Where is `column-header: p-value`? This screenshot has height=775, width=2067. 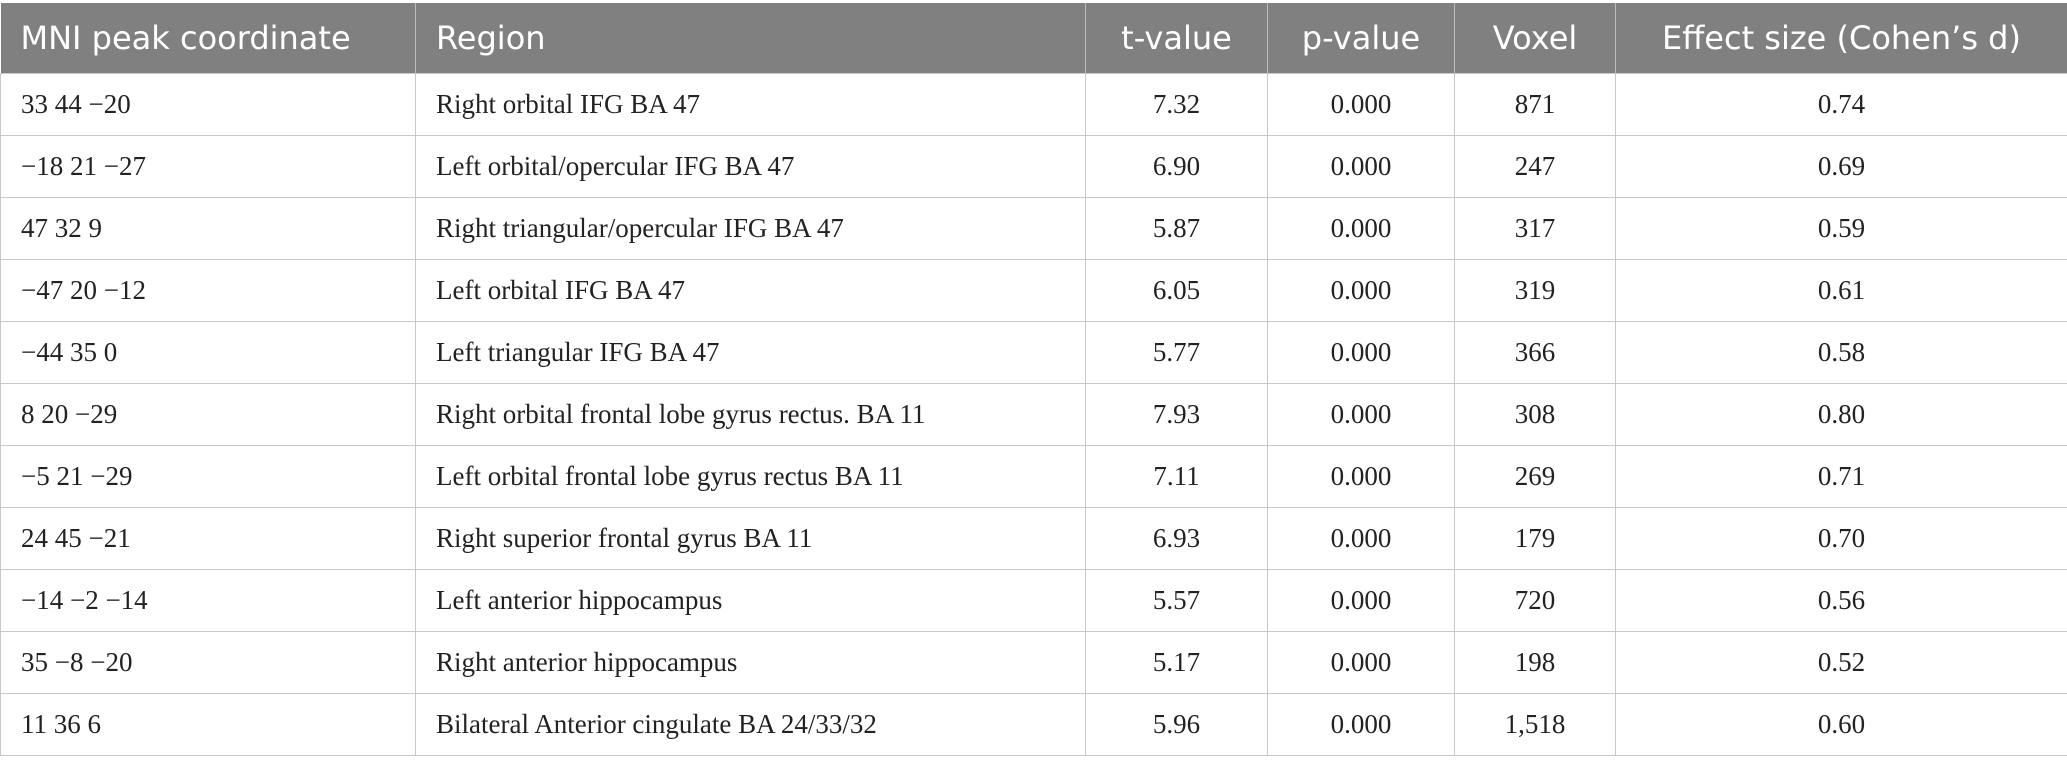 column-header: p-value is located at coordinates (1361, 38).